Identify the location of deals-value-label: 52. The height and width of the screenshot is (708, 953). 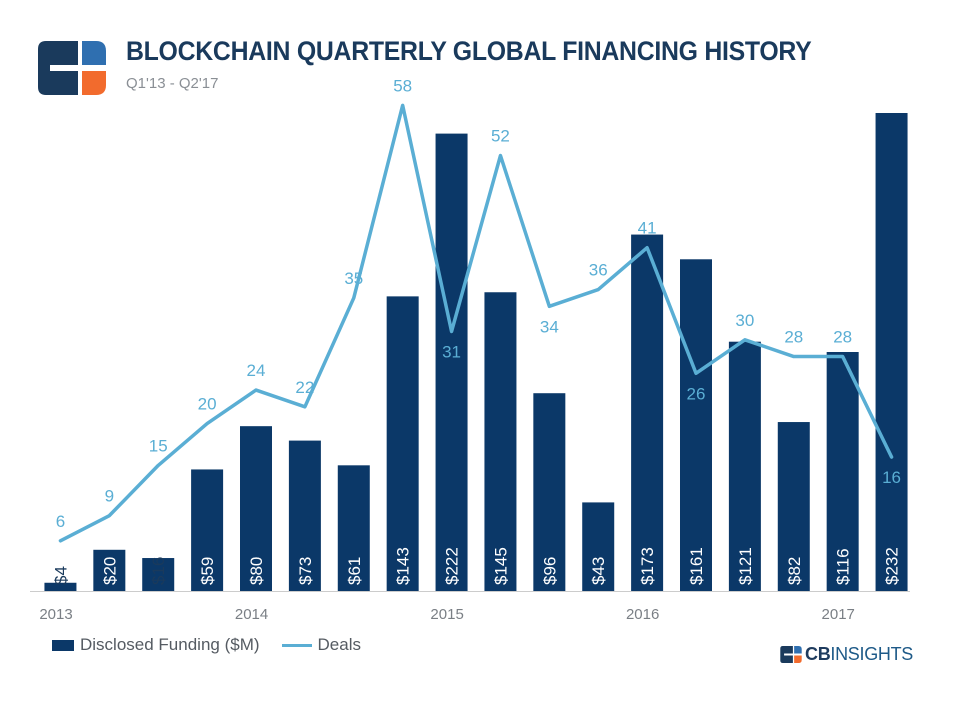
(500, 136).